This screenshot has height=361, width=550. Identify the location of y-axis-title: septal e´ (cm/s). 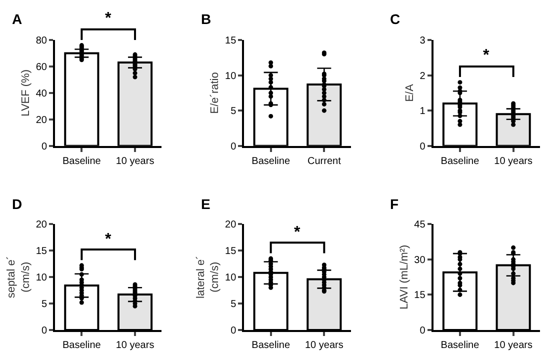
(19, 277).